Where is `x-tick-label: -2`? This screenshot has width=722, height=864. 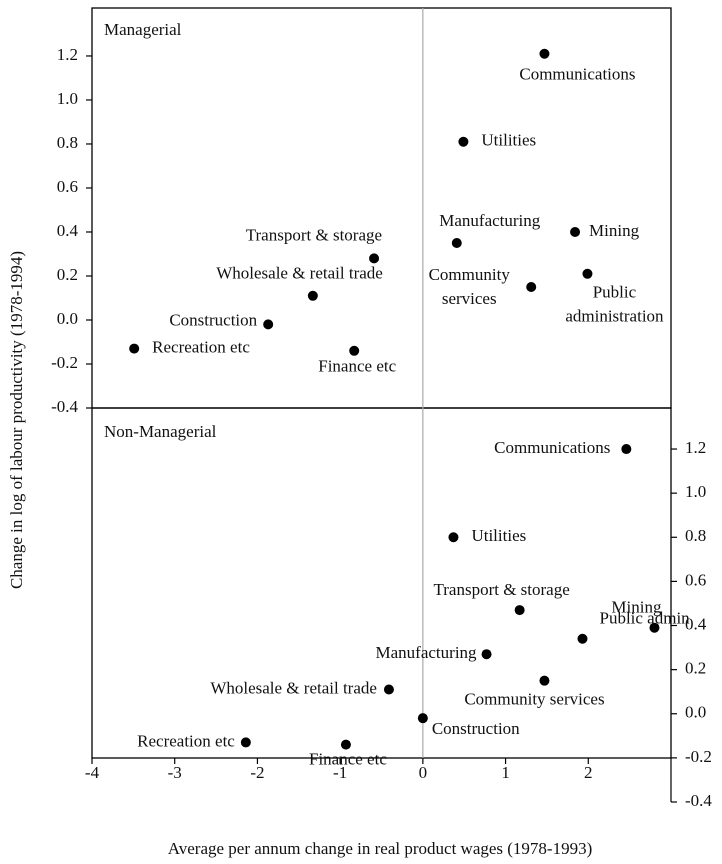 x-tick-label: -2 is located at coordinates (257, 772).